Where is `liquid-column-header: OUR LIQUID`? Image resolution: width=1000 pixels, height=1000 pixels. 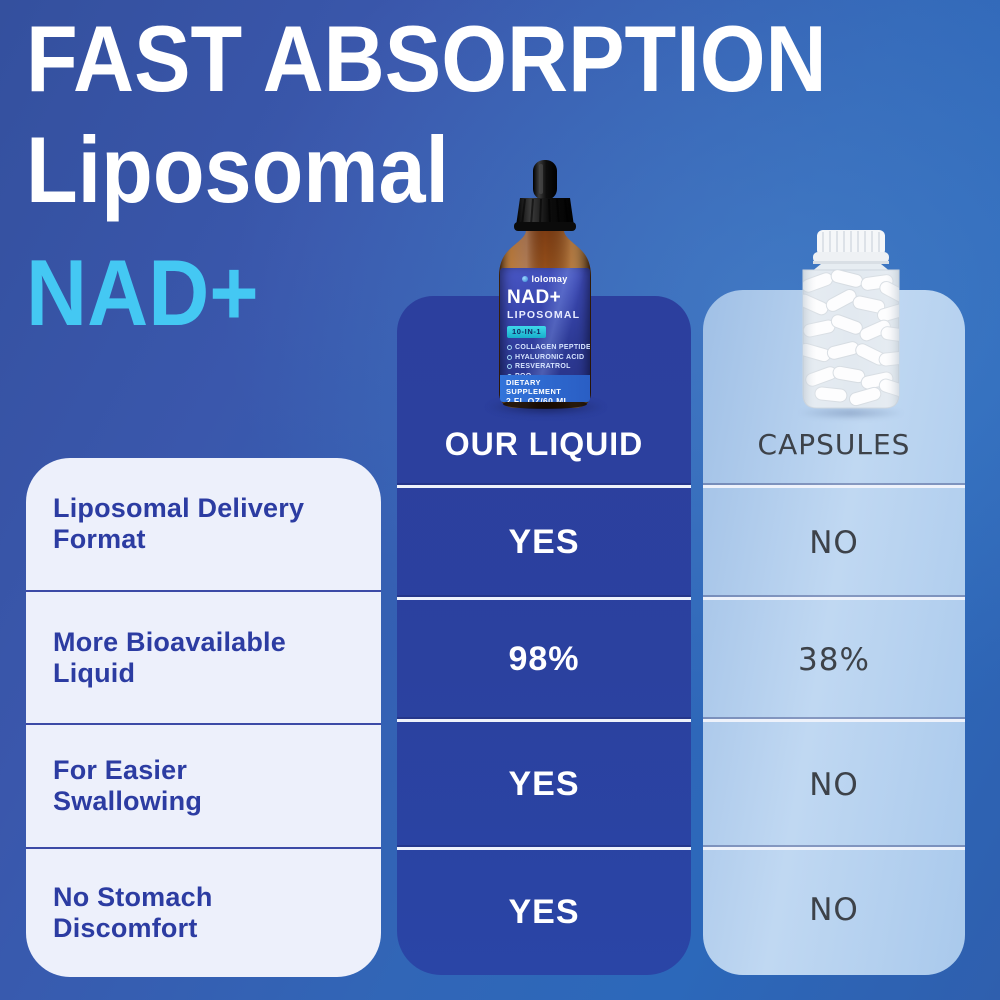 liquid-column-header: OUR LIQUID is located at coordinates (544, 390).